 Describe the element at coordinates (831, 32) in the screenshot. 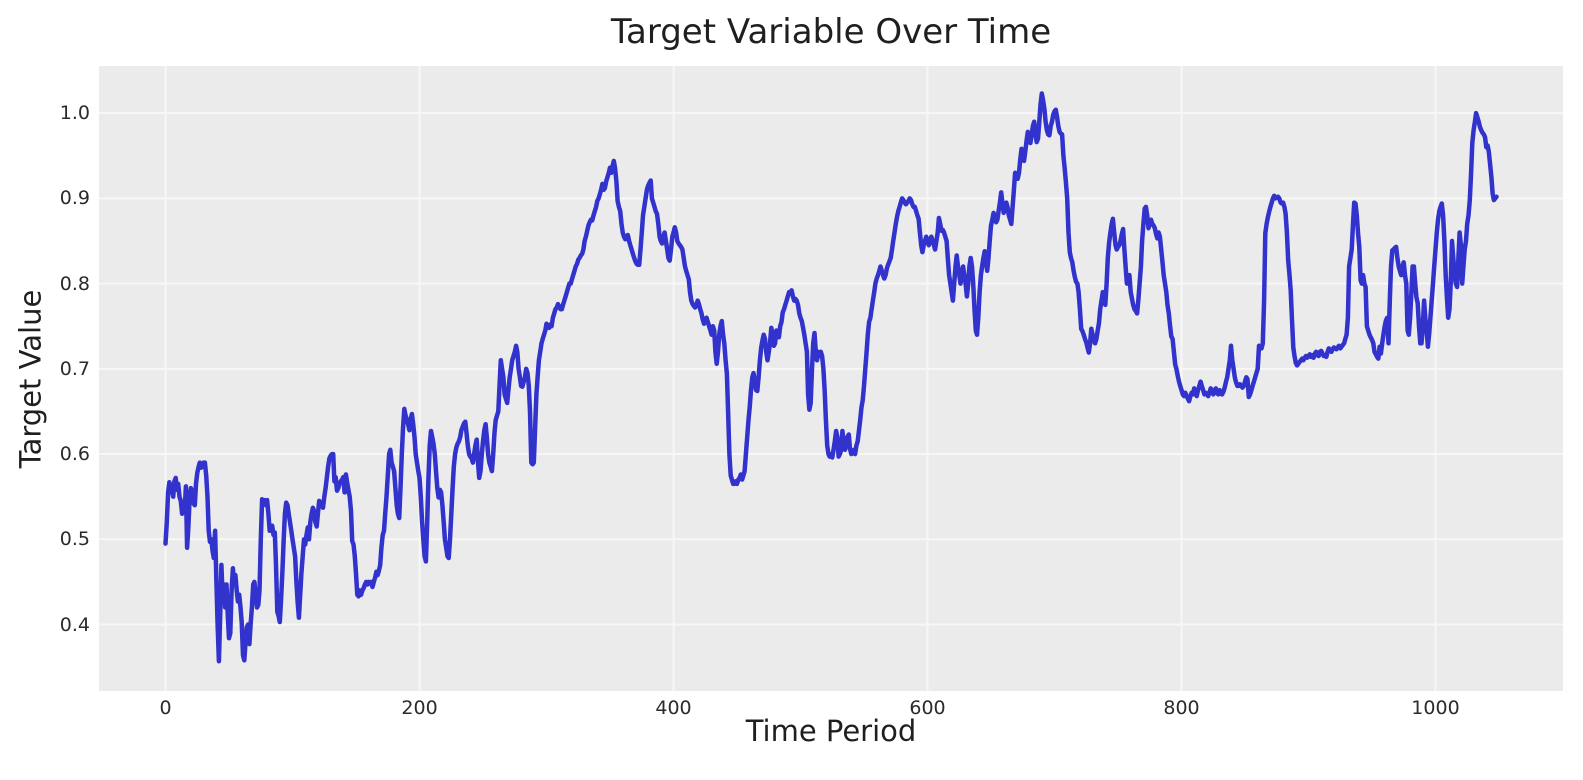

I see `chart-title: Target Variable Over Time` at that location.